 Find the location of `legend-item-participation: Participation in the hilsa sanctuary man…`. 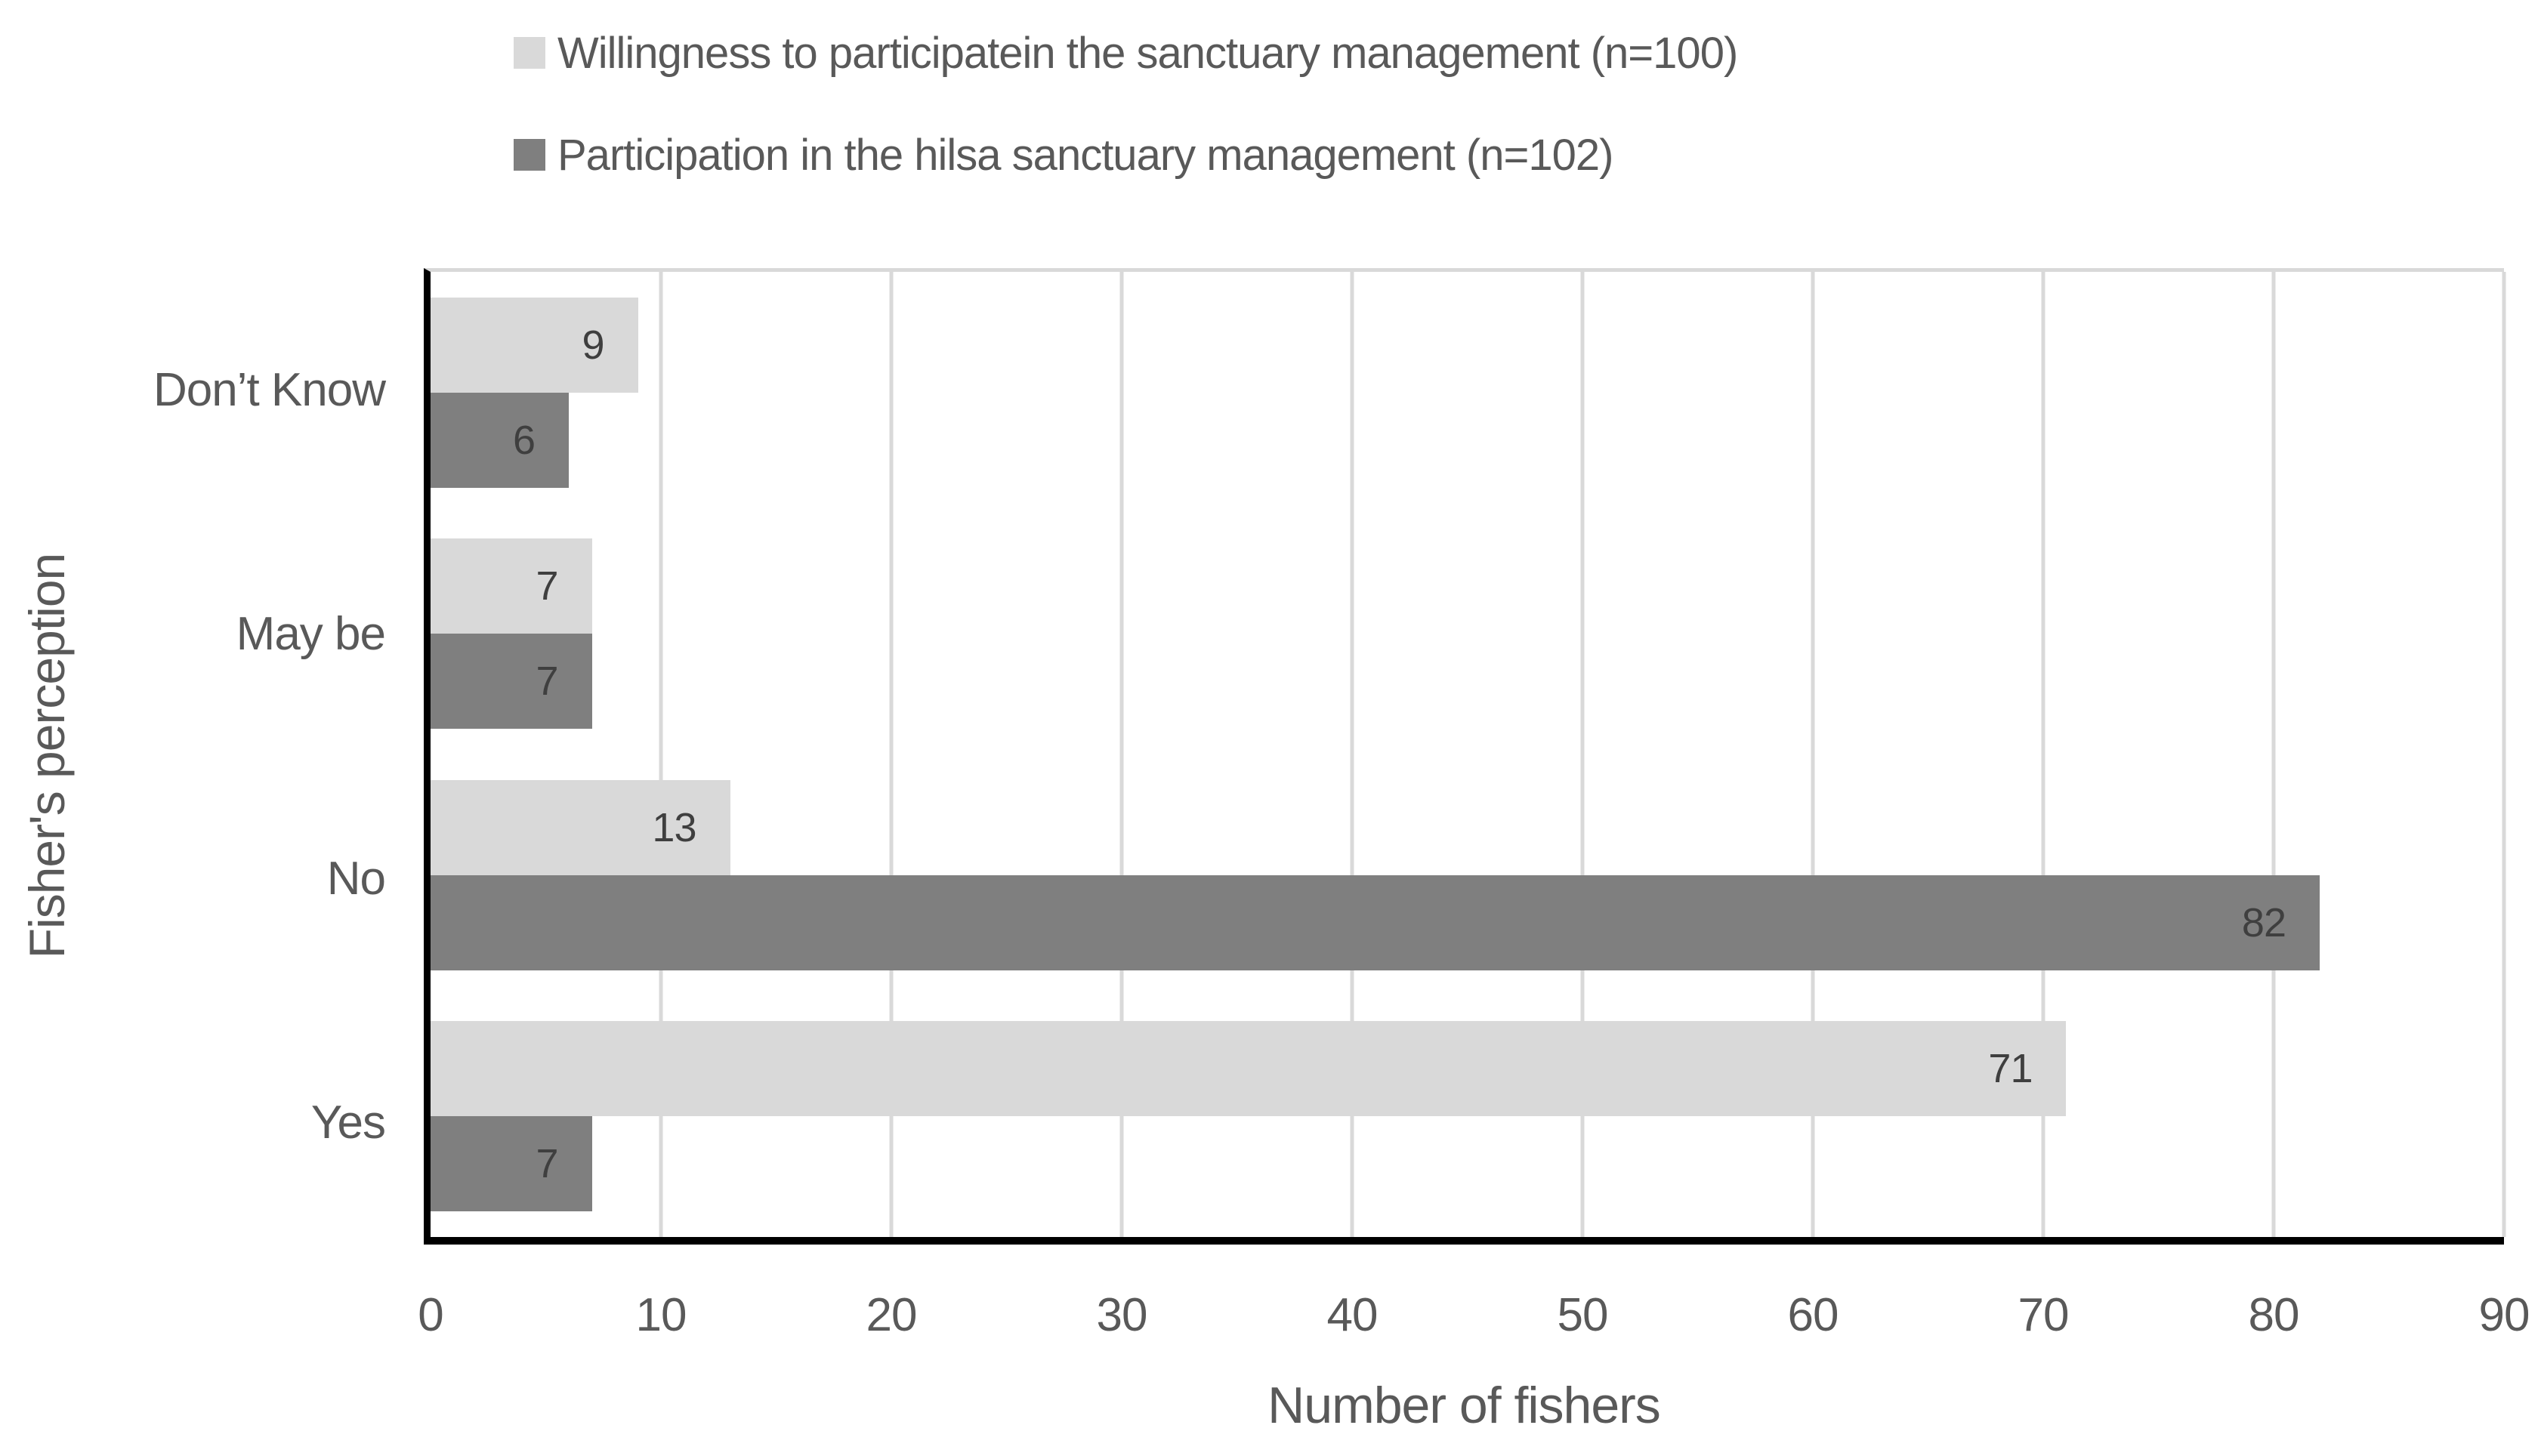

legend-item-participation: Participation in the hilsa sanctuary man… is located at coordinates (1125, 155).